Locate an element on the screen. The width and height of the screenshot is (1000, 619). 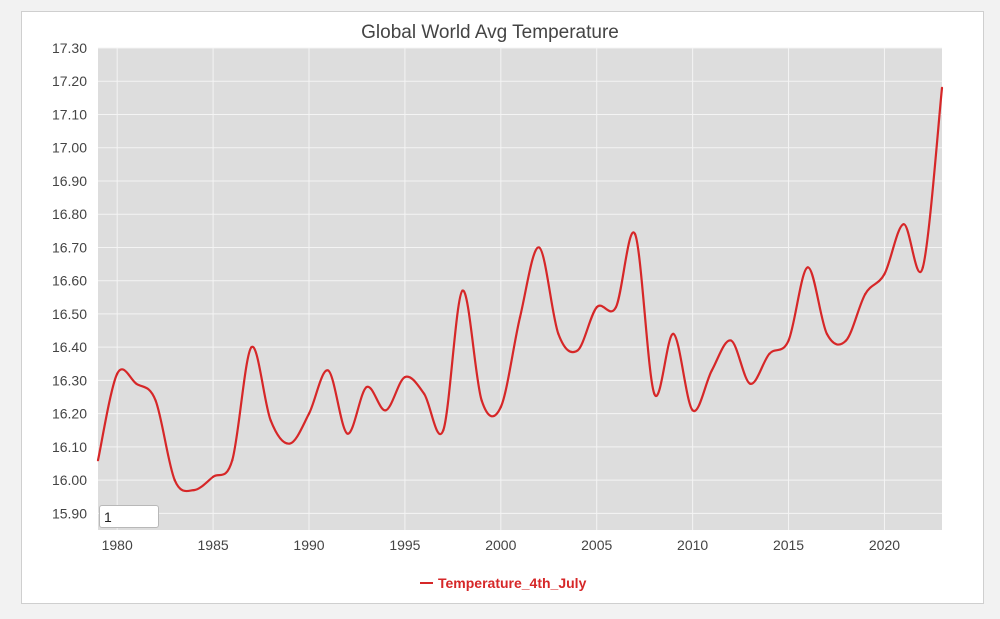
chart-title: Global World Avg Temperature is located at coordinates (490, 32).